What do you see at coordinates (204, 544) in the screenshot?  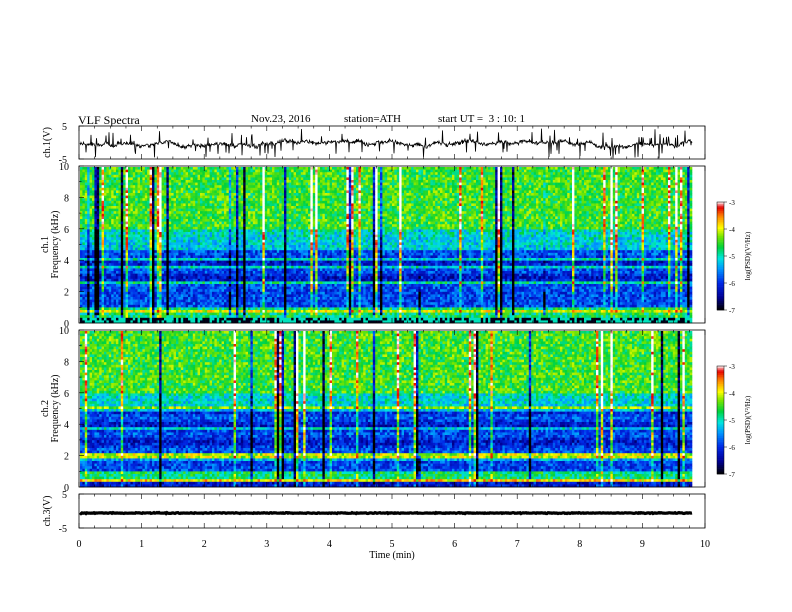 I see `x-tick-label: 2` at bounding box center [204, 544].